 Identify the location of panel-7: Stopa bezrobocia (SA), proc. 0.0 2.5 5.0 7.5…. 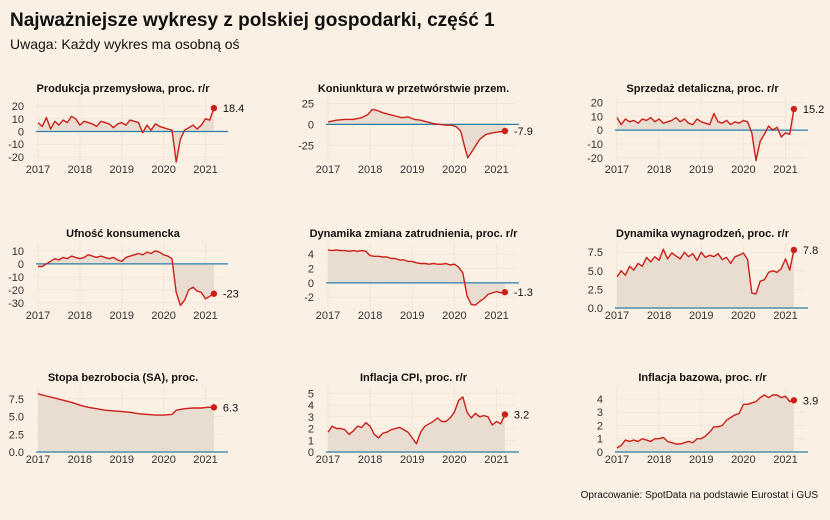
(123, 419).